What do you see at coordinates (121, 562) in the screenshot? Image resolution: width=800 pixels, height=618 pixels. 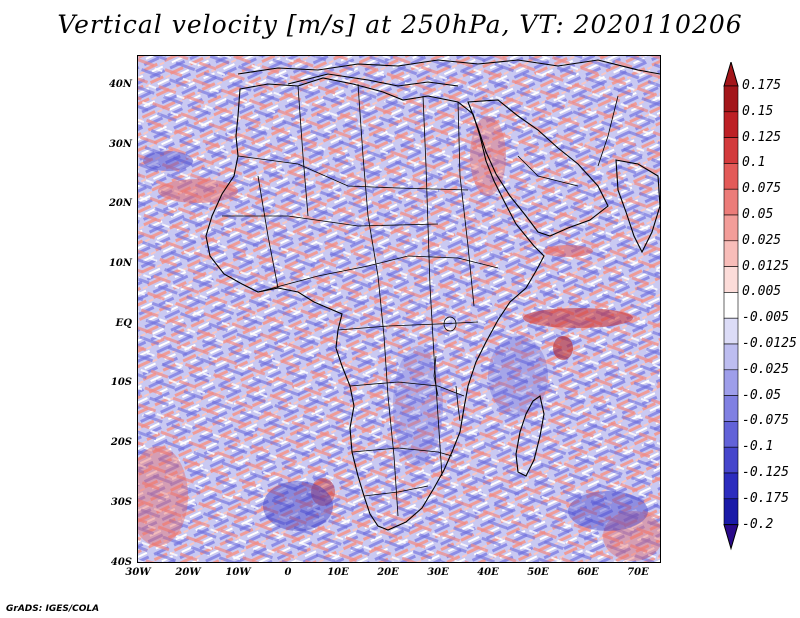 I see `lat-tick-40s: 40S` at bounding box center [121, 562].